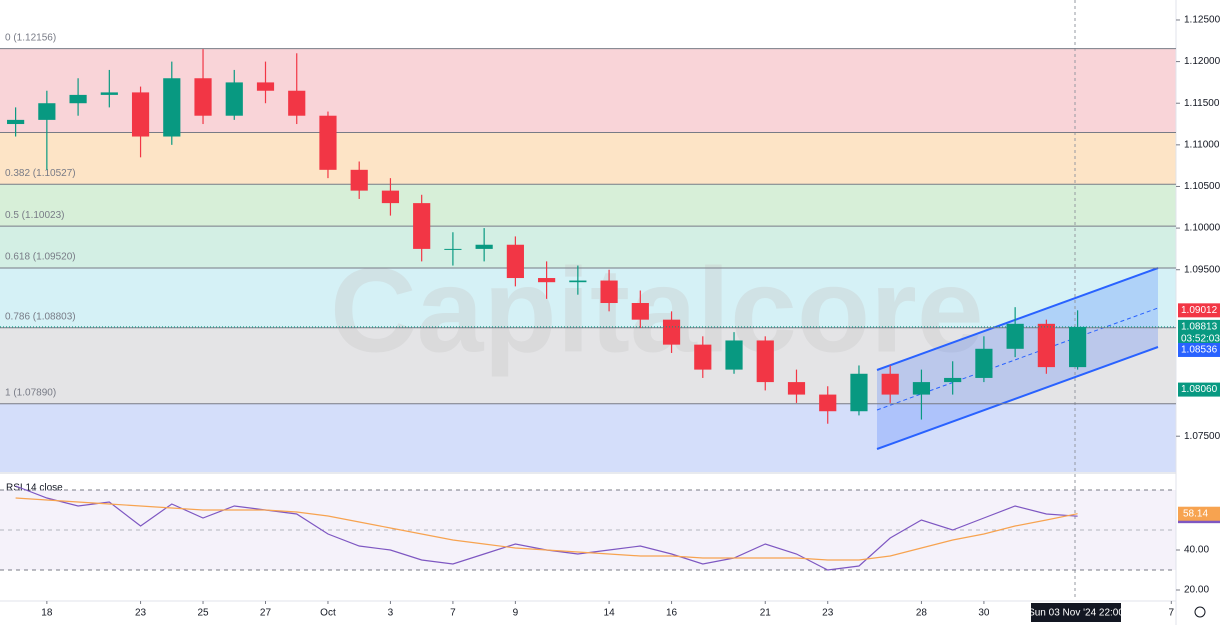 The width and height of the screenshot is (1221, 625). What do you see at coordinates (1017, 319) in the screenshot?
I see `channel-top` at bounding box center [1017, 319].